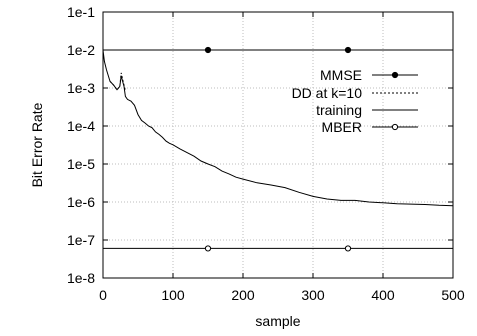  What do you see at coordinates (327, 93) in the screenshot?
I see `legend-label-dd-at-k-10: DD at k=10` at bounding box center [327, 93].